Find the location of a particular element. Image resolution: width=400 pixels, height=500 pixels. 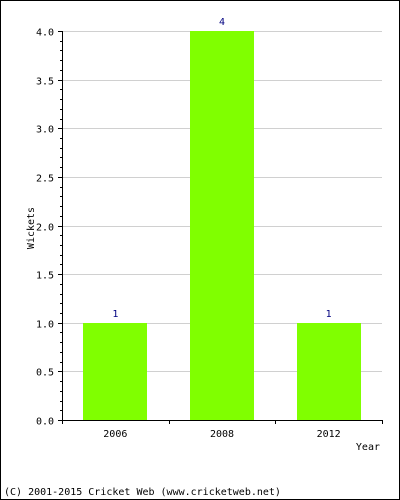

x-axis-label: Year is located at coordinates (368, 447).